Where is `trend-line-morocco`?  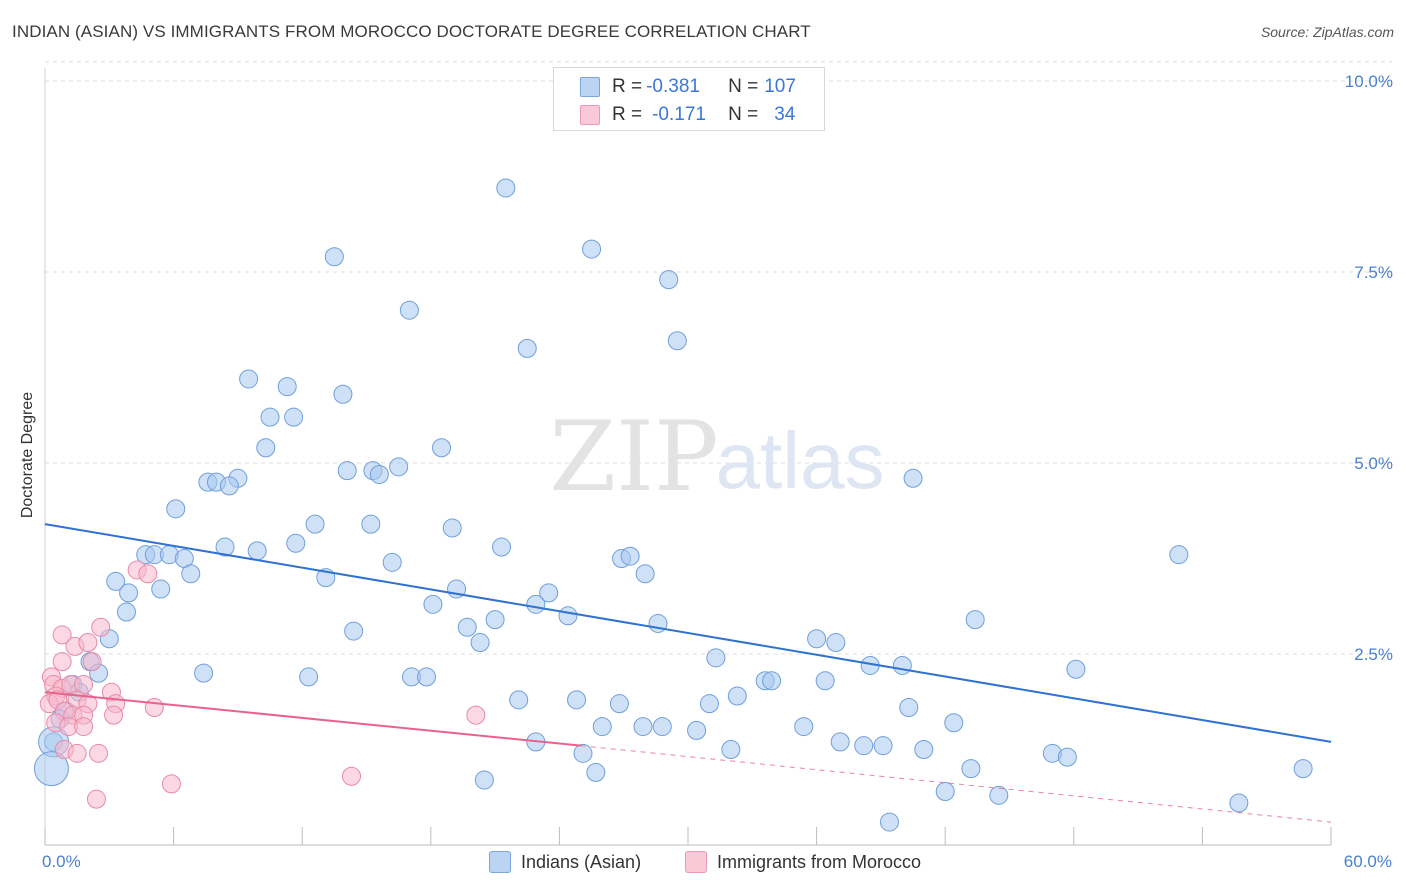
trend-line-morocco is located at coordinates (312, 719).